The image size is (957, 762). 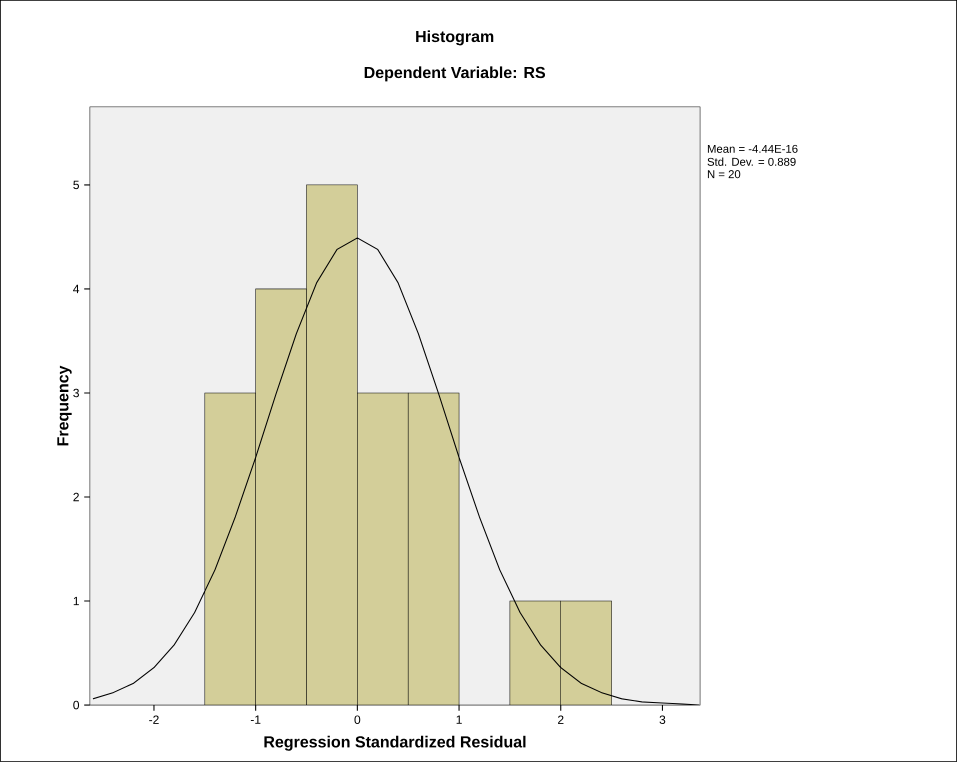 I want to click on text: Mean = -4.44E-16, so click(x=753, y=148).